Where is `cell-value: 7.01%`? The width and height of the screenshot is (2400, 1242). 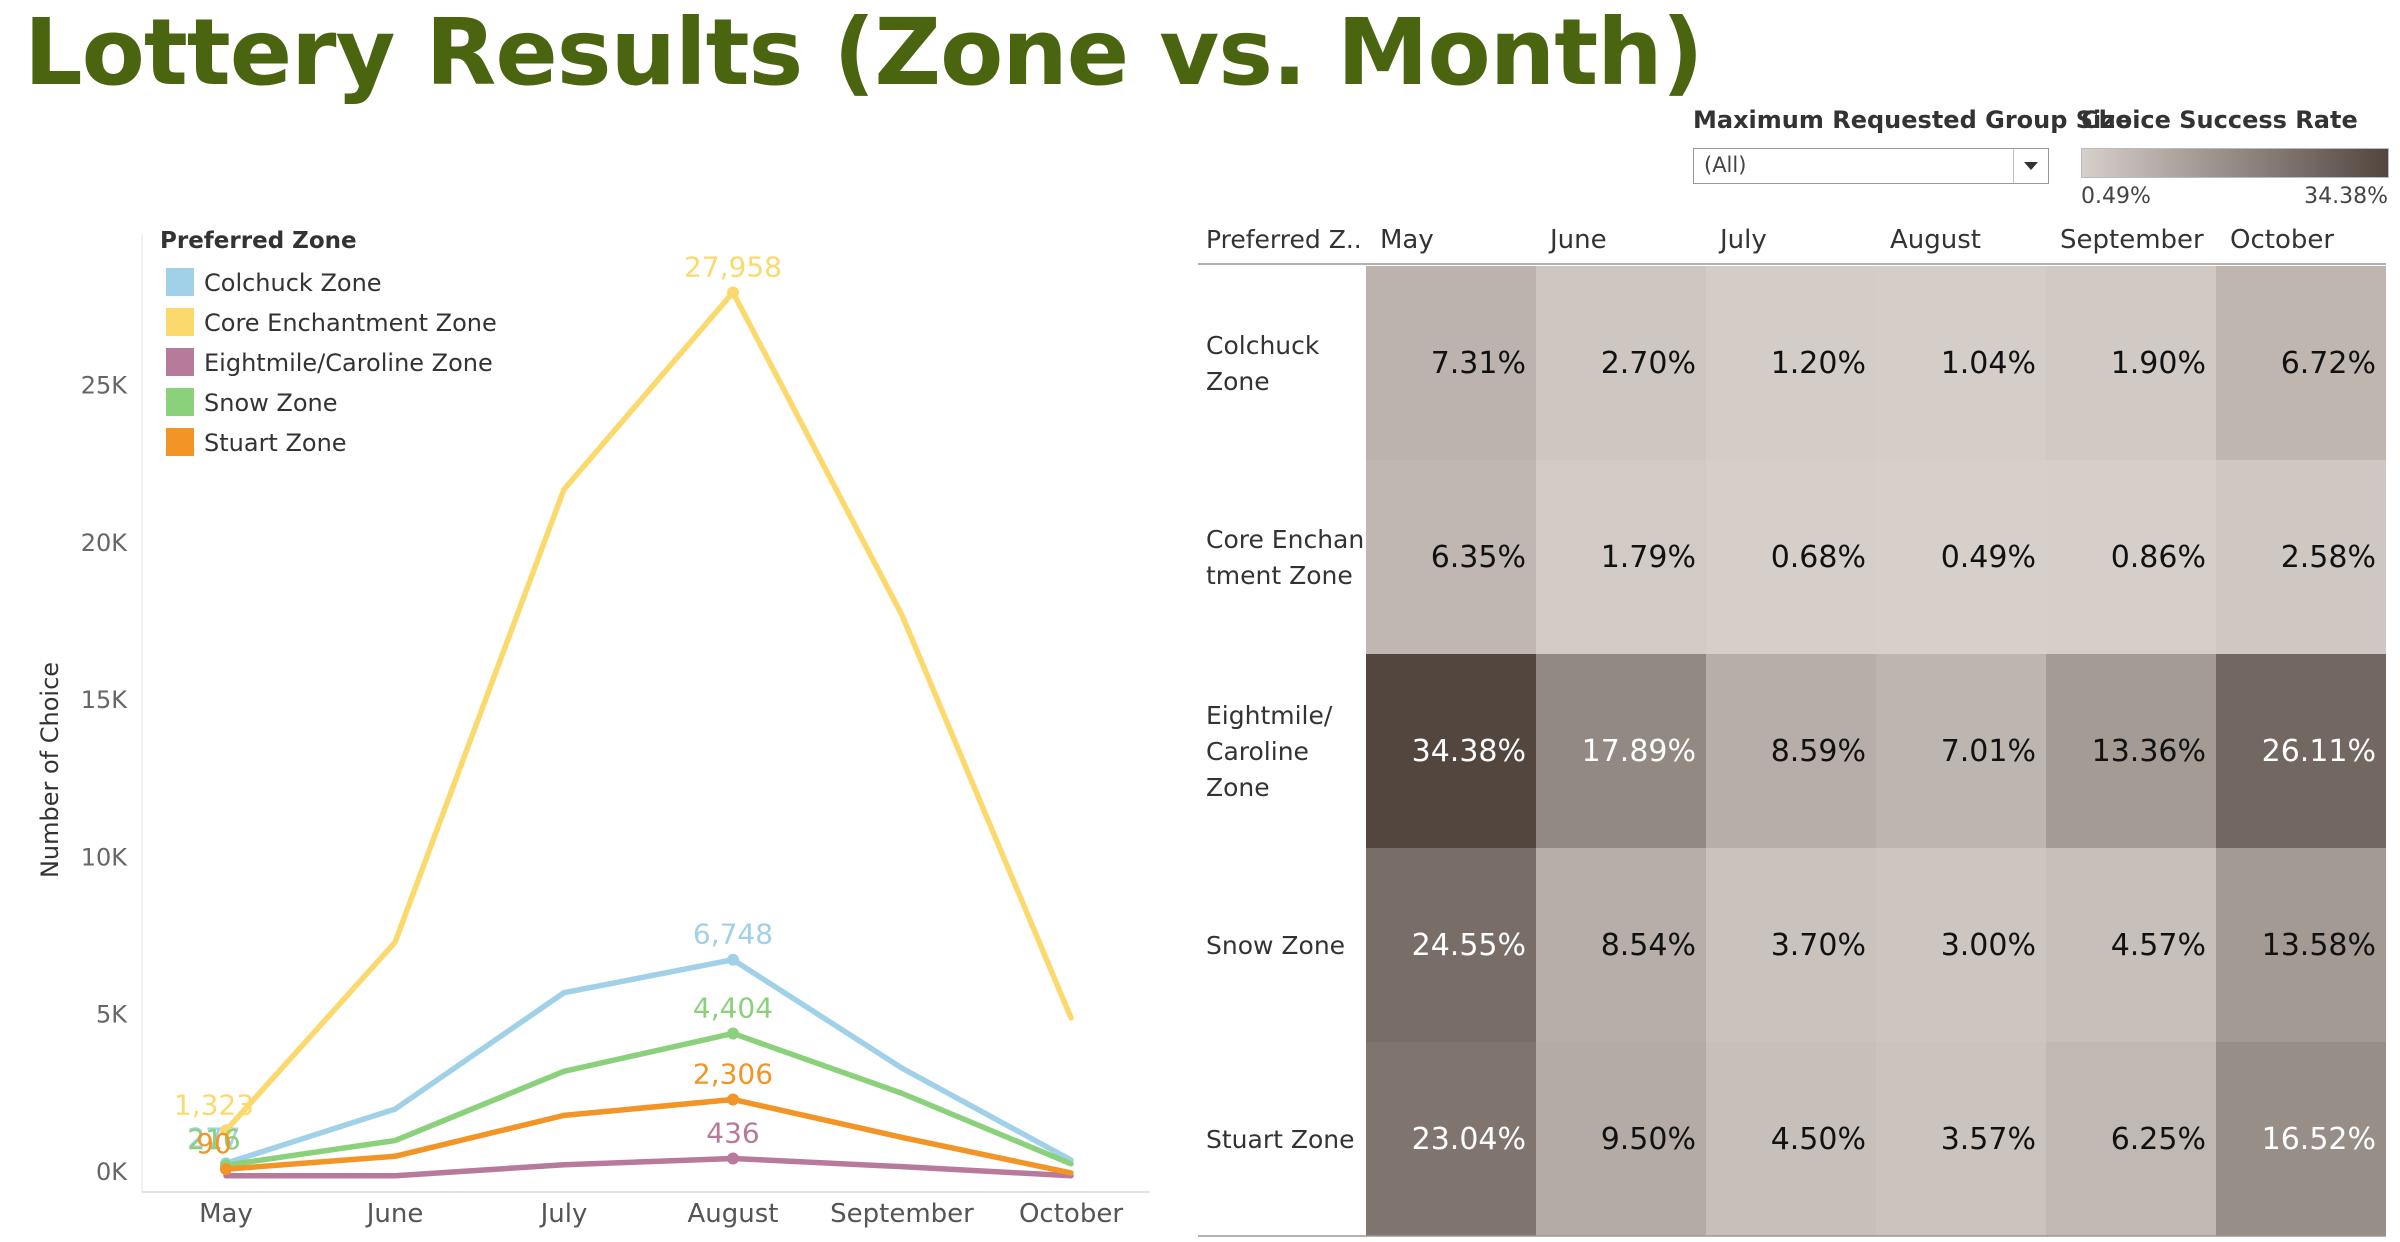 cell-value: 7.01% is located at coordinates (1988, 751).